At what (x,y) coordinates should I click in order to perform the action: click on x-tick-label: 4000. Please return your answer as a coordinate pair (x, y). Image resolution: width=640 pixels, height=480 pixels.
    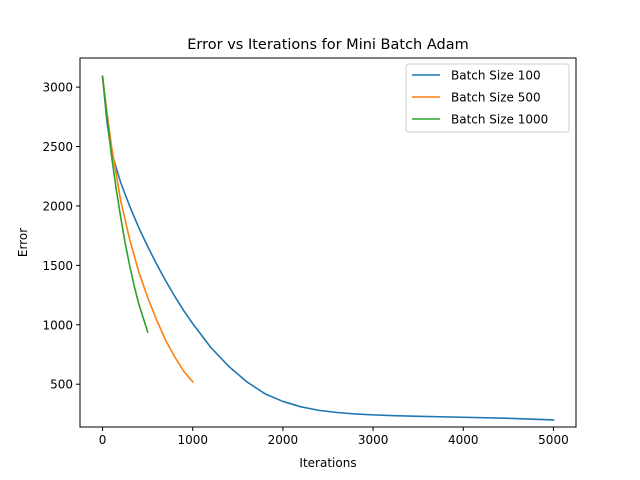
    Looking at the image, I should click on (463, 440).